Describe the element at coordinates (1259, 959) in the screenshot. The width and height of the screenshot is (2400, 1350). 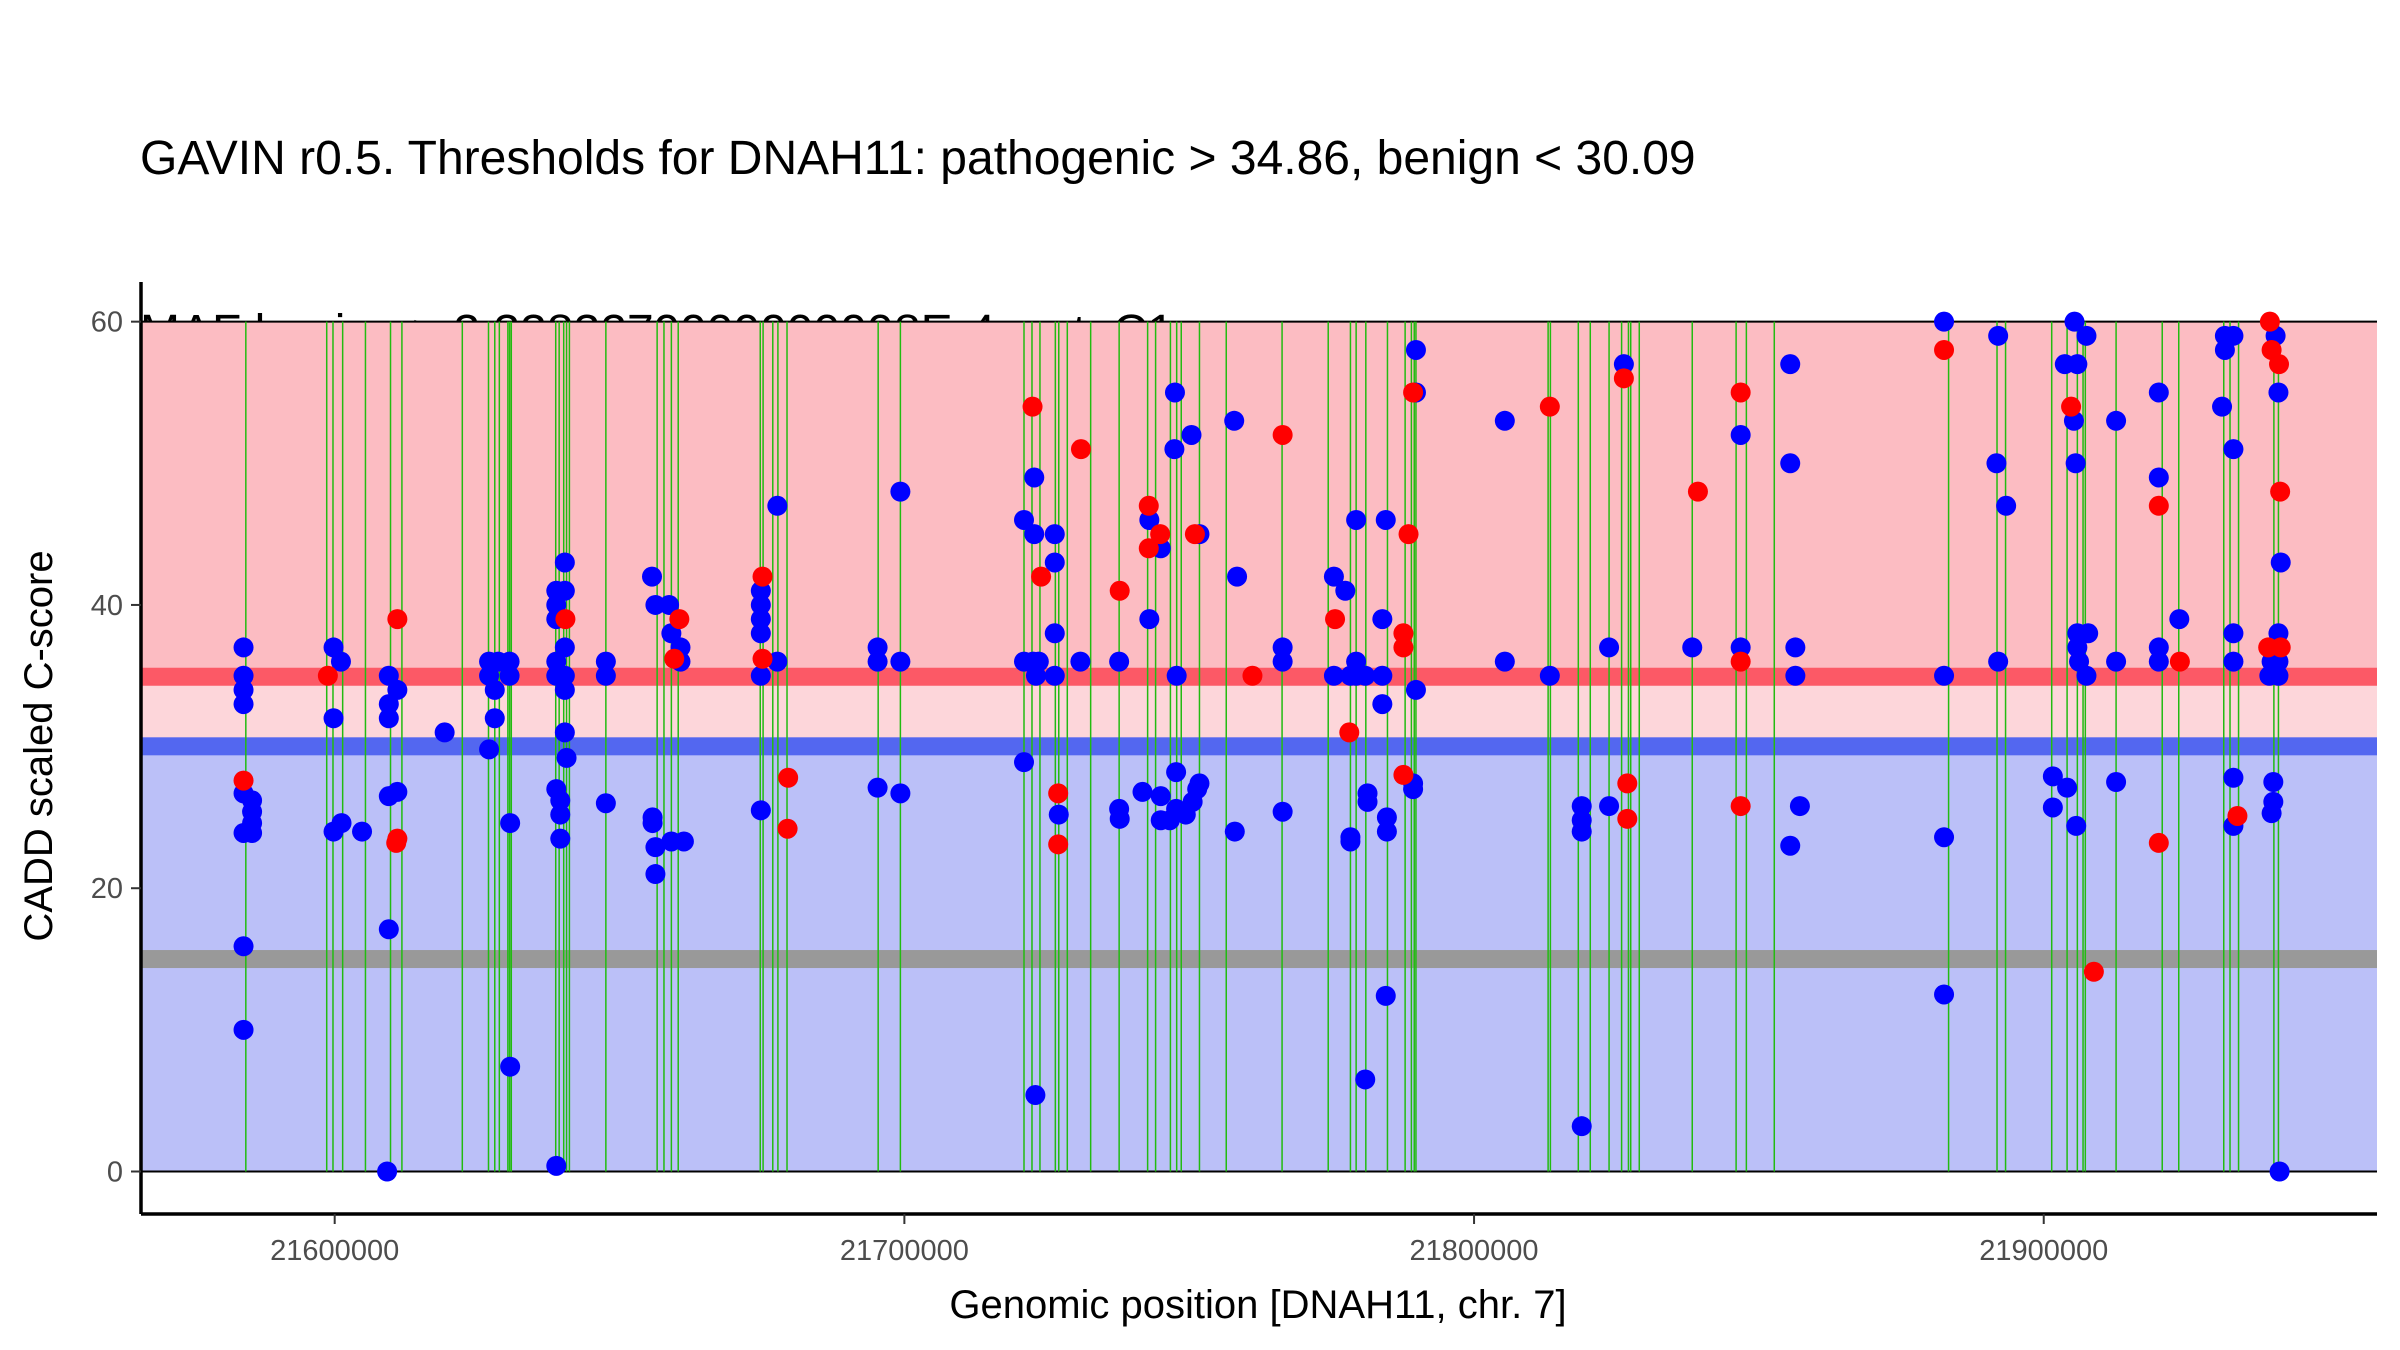
I see `fallback-threshold-line` at that location.